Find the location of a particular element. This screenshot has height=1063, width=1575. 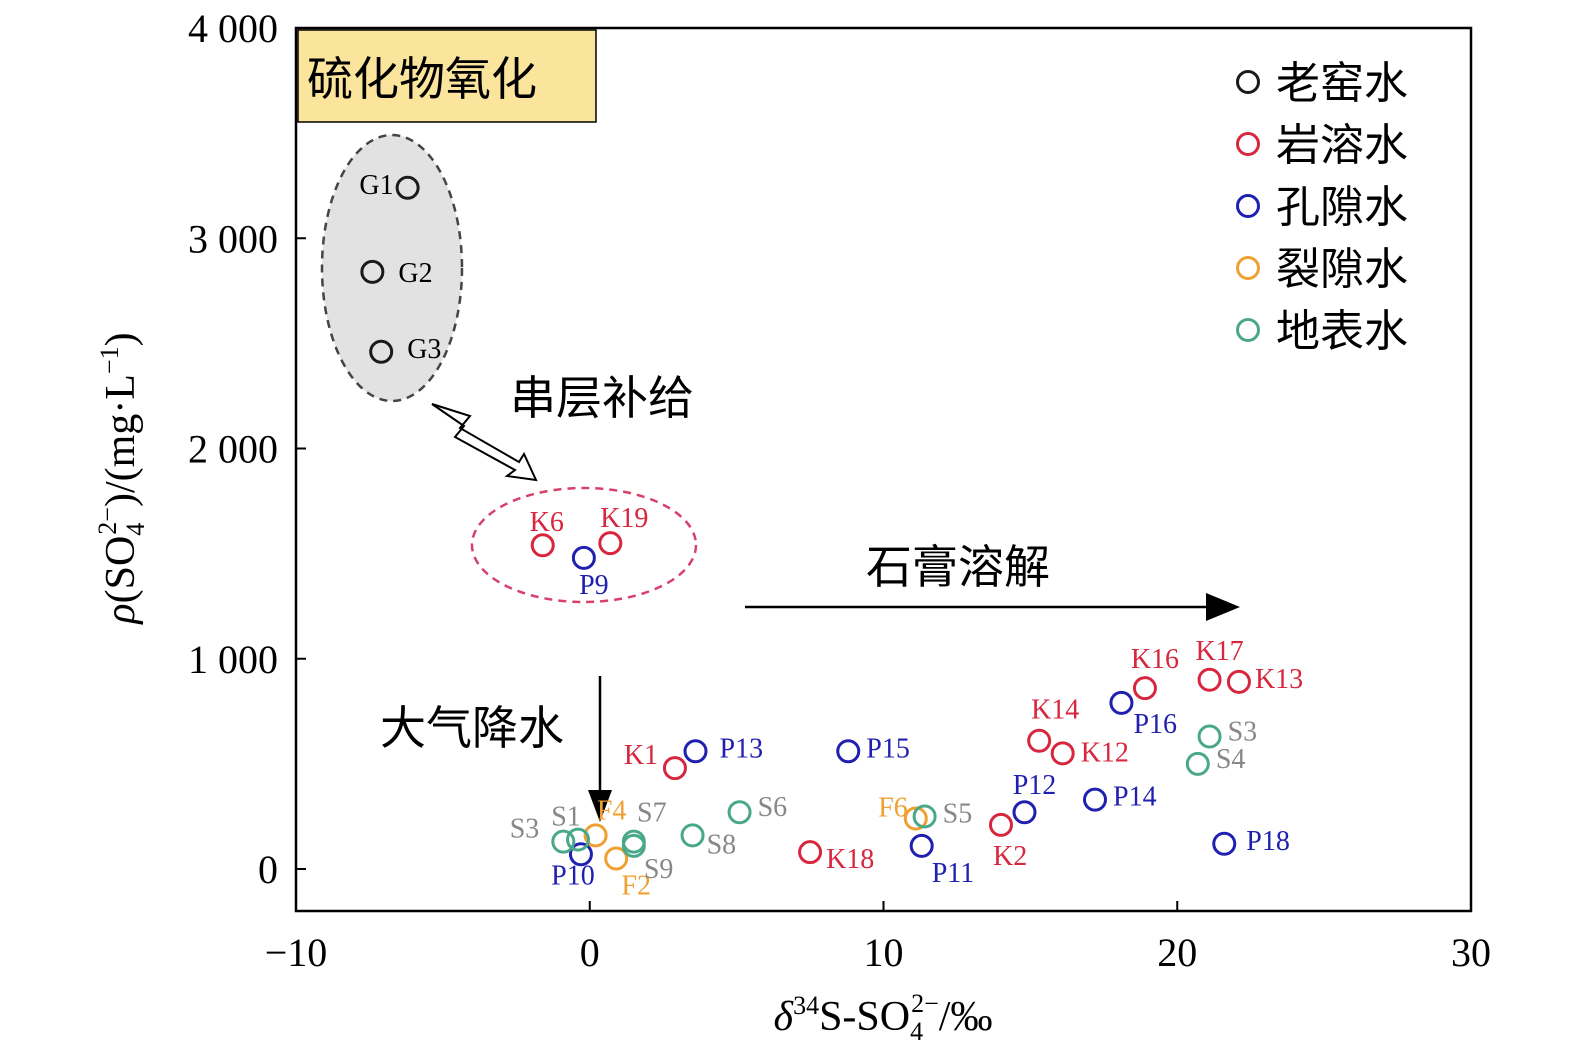

y-tick-label: 2 000 is located at coordinates (233, 449).